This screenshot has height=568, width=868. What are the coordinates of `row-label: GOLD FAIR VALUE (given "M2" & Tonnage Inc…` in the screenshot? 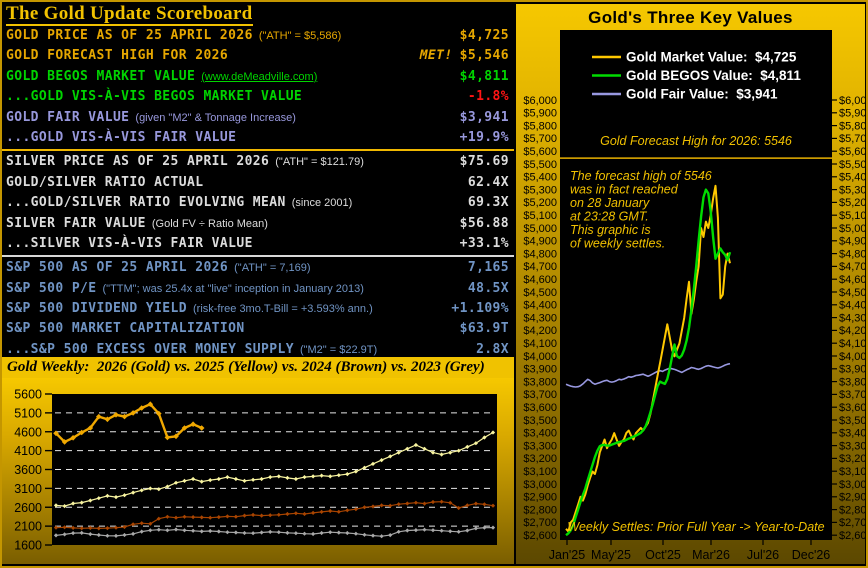 It's located at (151, 118).